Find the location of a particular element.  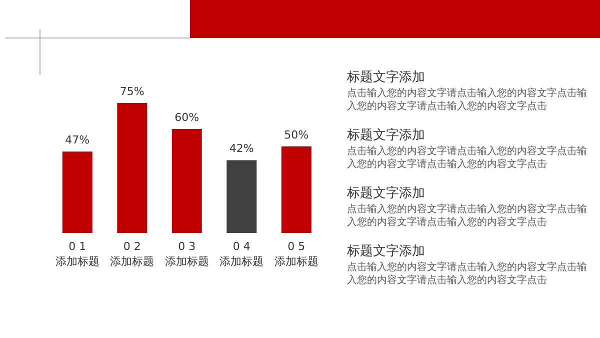

x-tick-label: 0 1 添加标题 is located at coordinates (77, 254).